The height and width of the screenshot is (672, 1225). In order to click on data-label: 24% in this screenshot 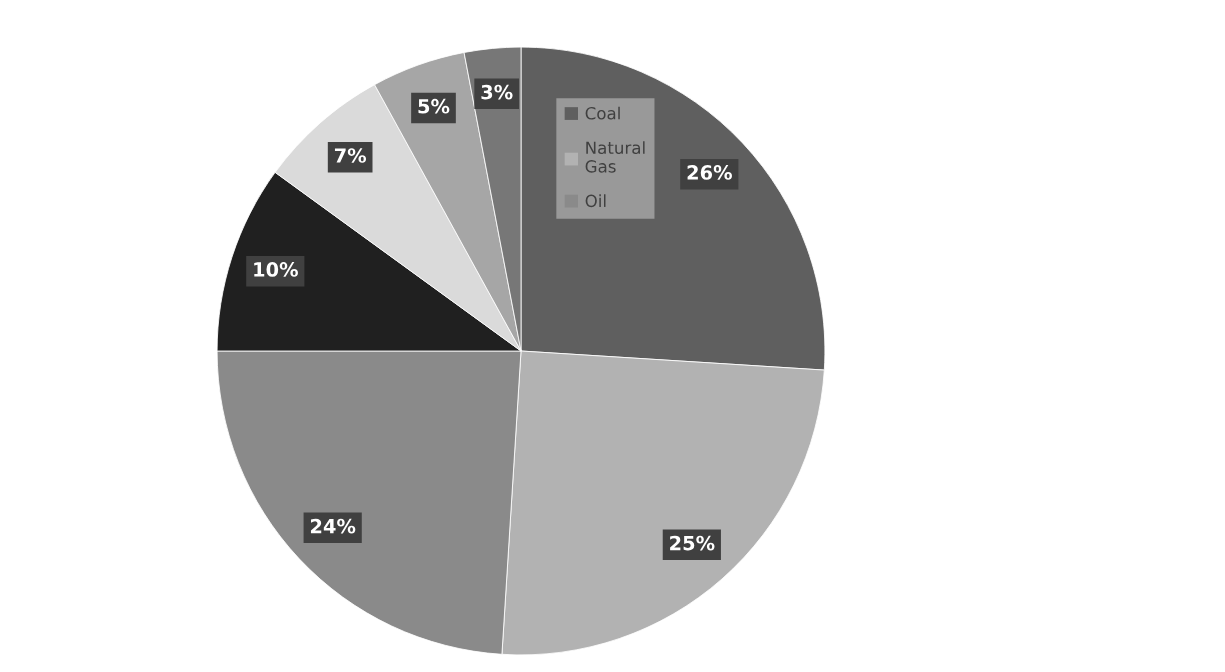, I will do `click(333, 526)`.